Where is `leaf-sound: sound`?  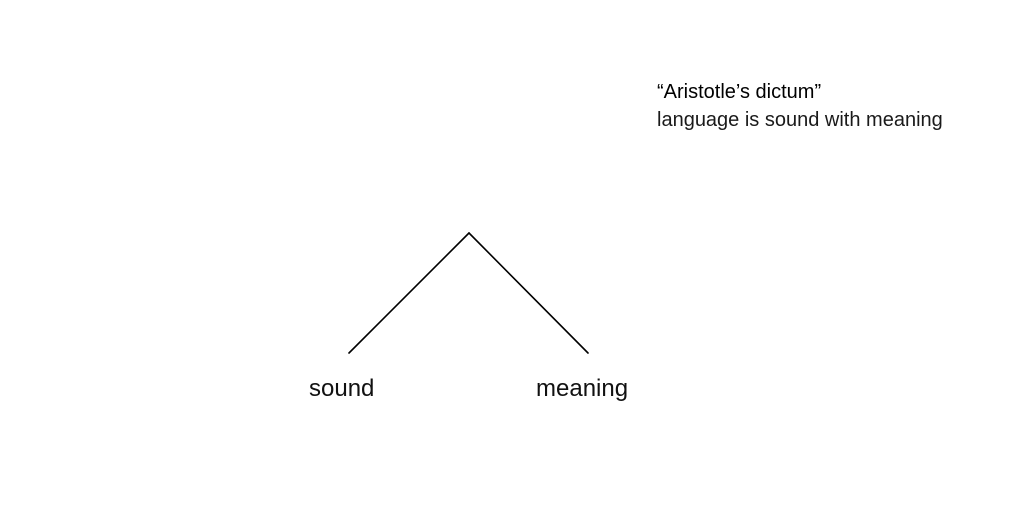
leaf-sound: sound is located at coordinates (342, 388).